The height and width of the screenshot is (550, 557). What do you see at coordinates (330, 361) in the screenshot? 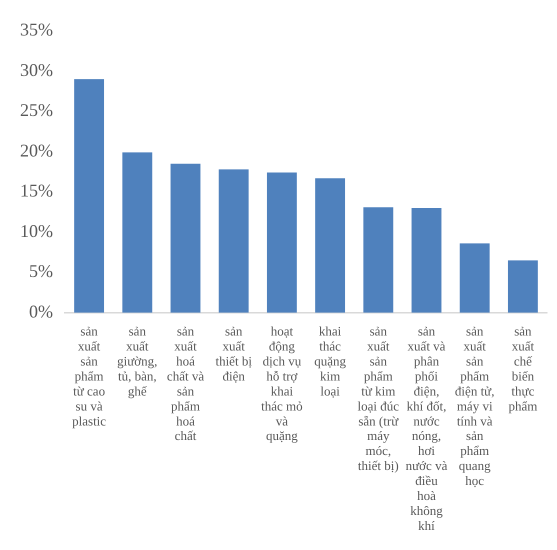
I see `x-tick-label: khai thác quặng kim loại` at bounding box center [330, 361].